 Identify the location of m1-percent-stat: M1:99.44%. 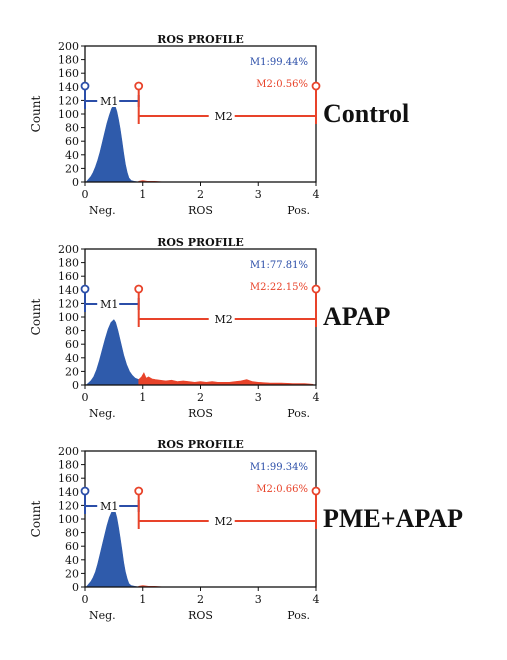
(279, 62).